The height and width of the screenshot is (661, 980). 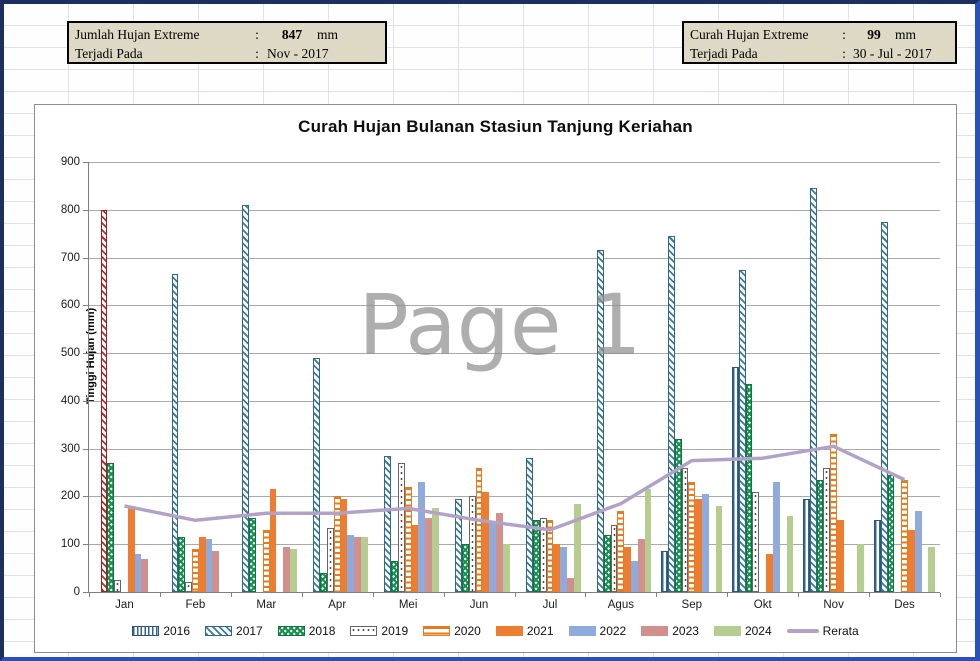 I want to click on bar-2023-Jan, so click(x=145, y=575).